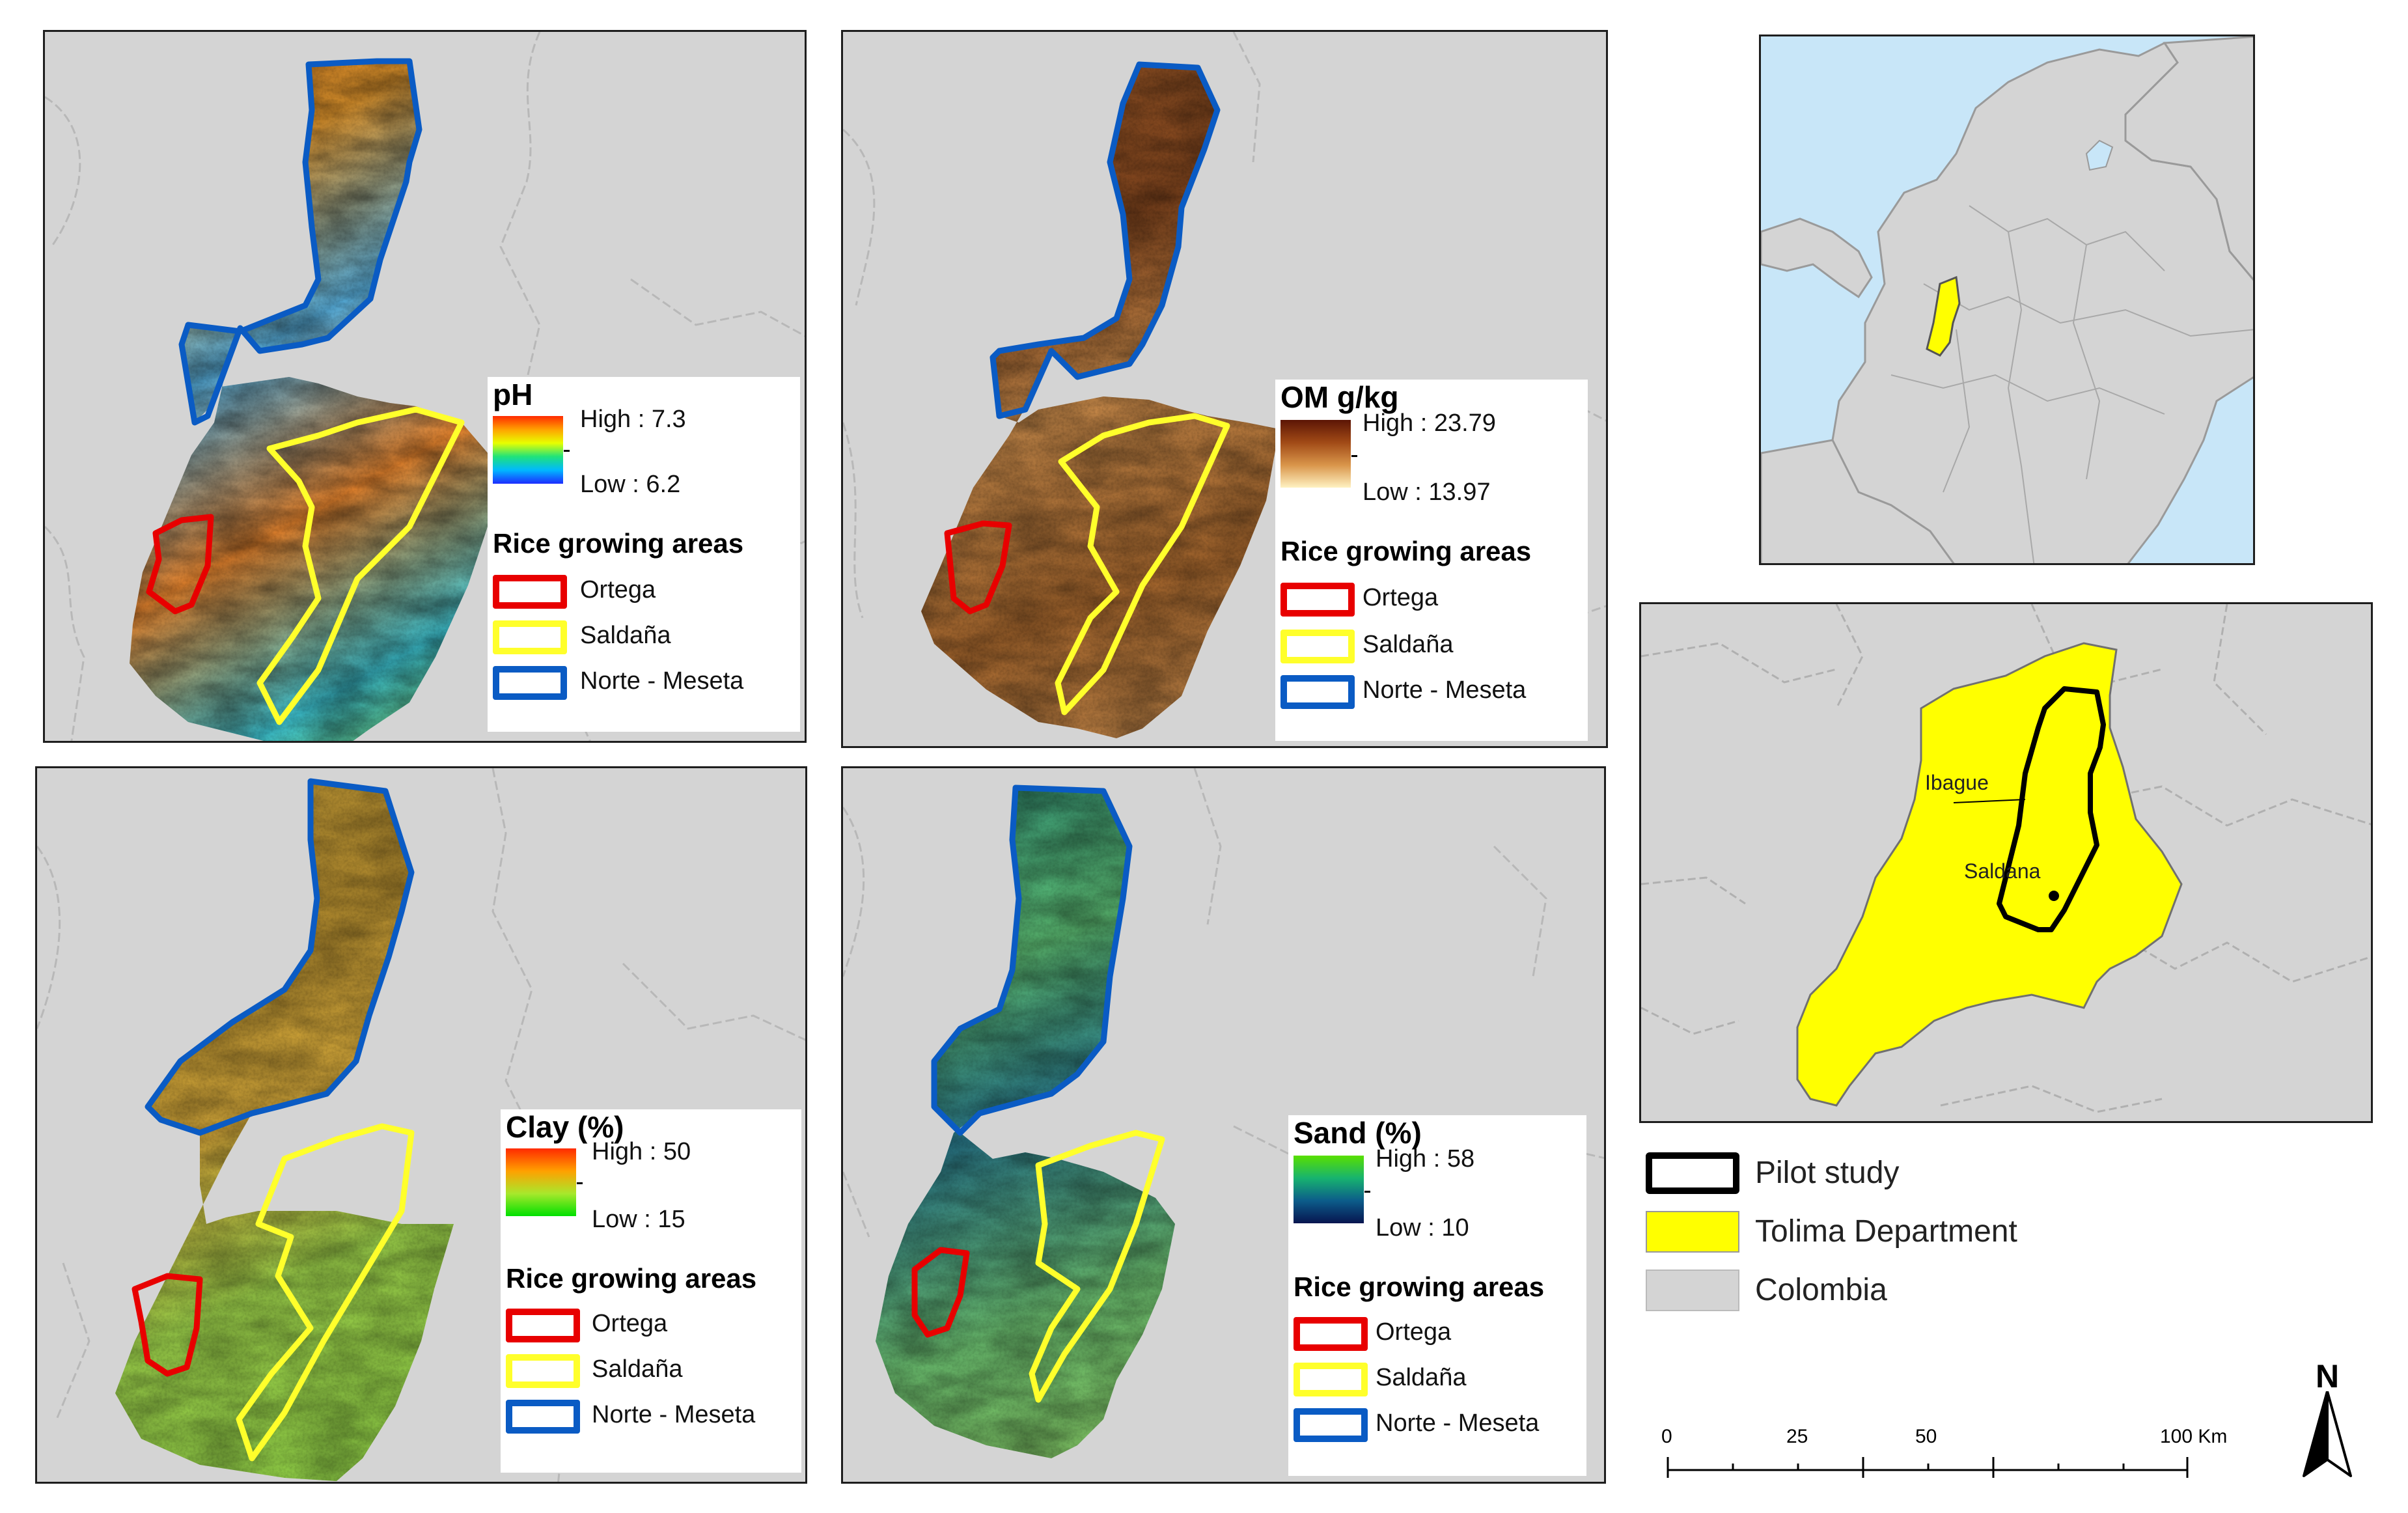 The image size is (2408, 1513). What do you see at coordinates (1422, 1377) in the screenshot?
I see `sand-label-saldana: Saldaña` at bounding box center [1422, 1377].